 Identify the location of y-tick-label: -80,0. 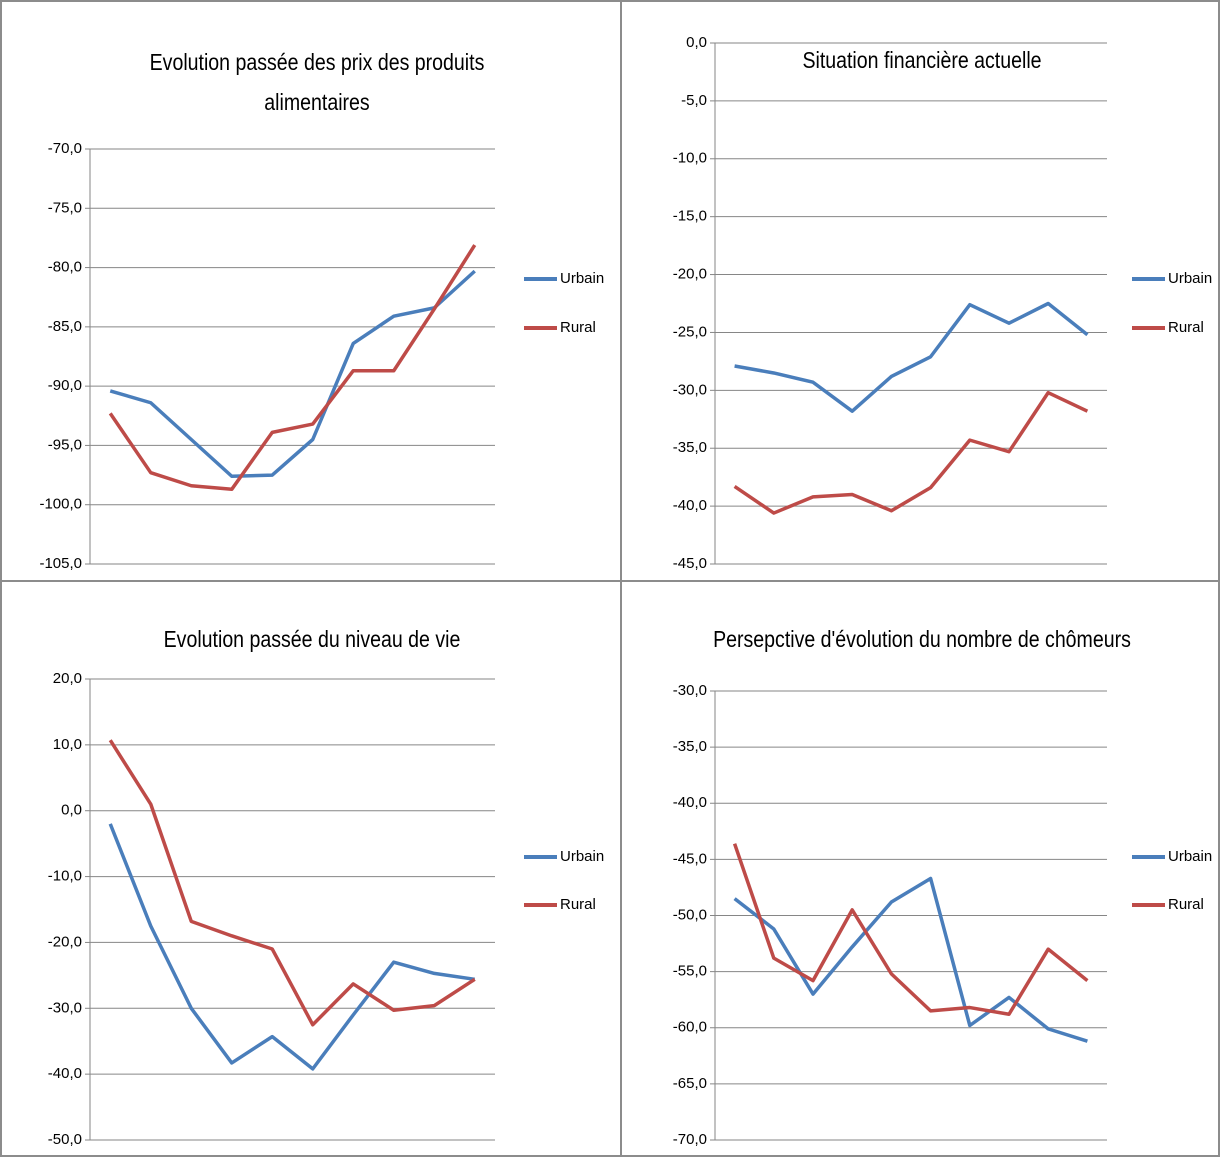
(65, 267).